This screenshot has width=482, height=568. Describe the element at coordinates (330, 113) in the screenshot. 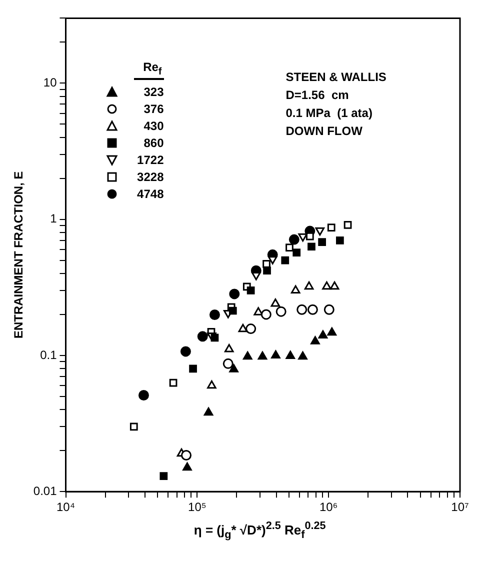

I see `annotation: 0.1 MPa (1 ata)` at that location.